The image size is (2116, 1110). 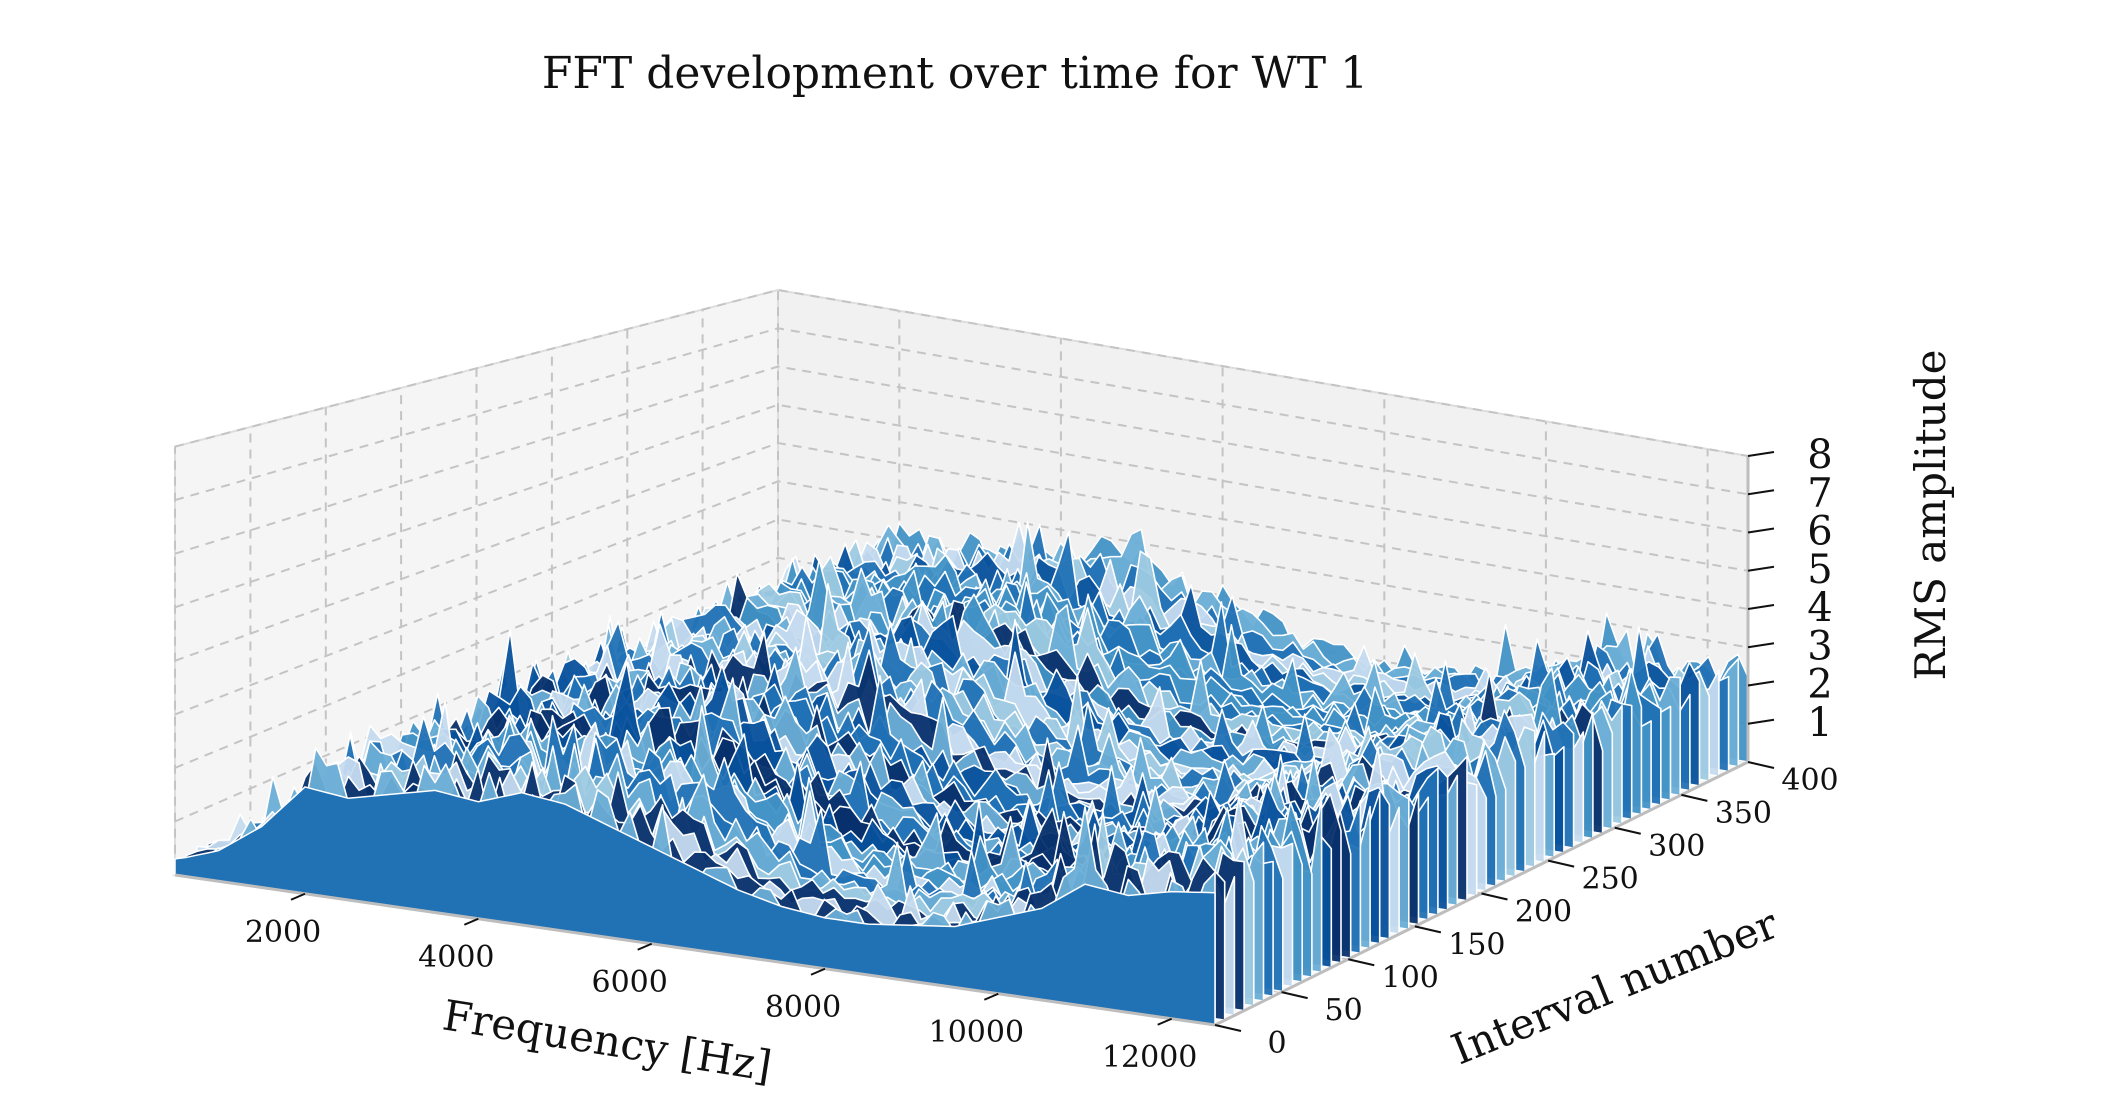 I want to click on z-tick-label: 4, so click(x=1819, y=608).